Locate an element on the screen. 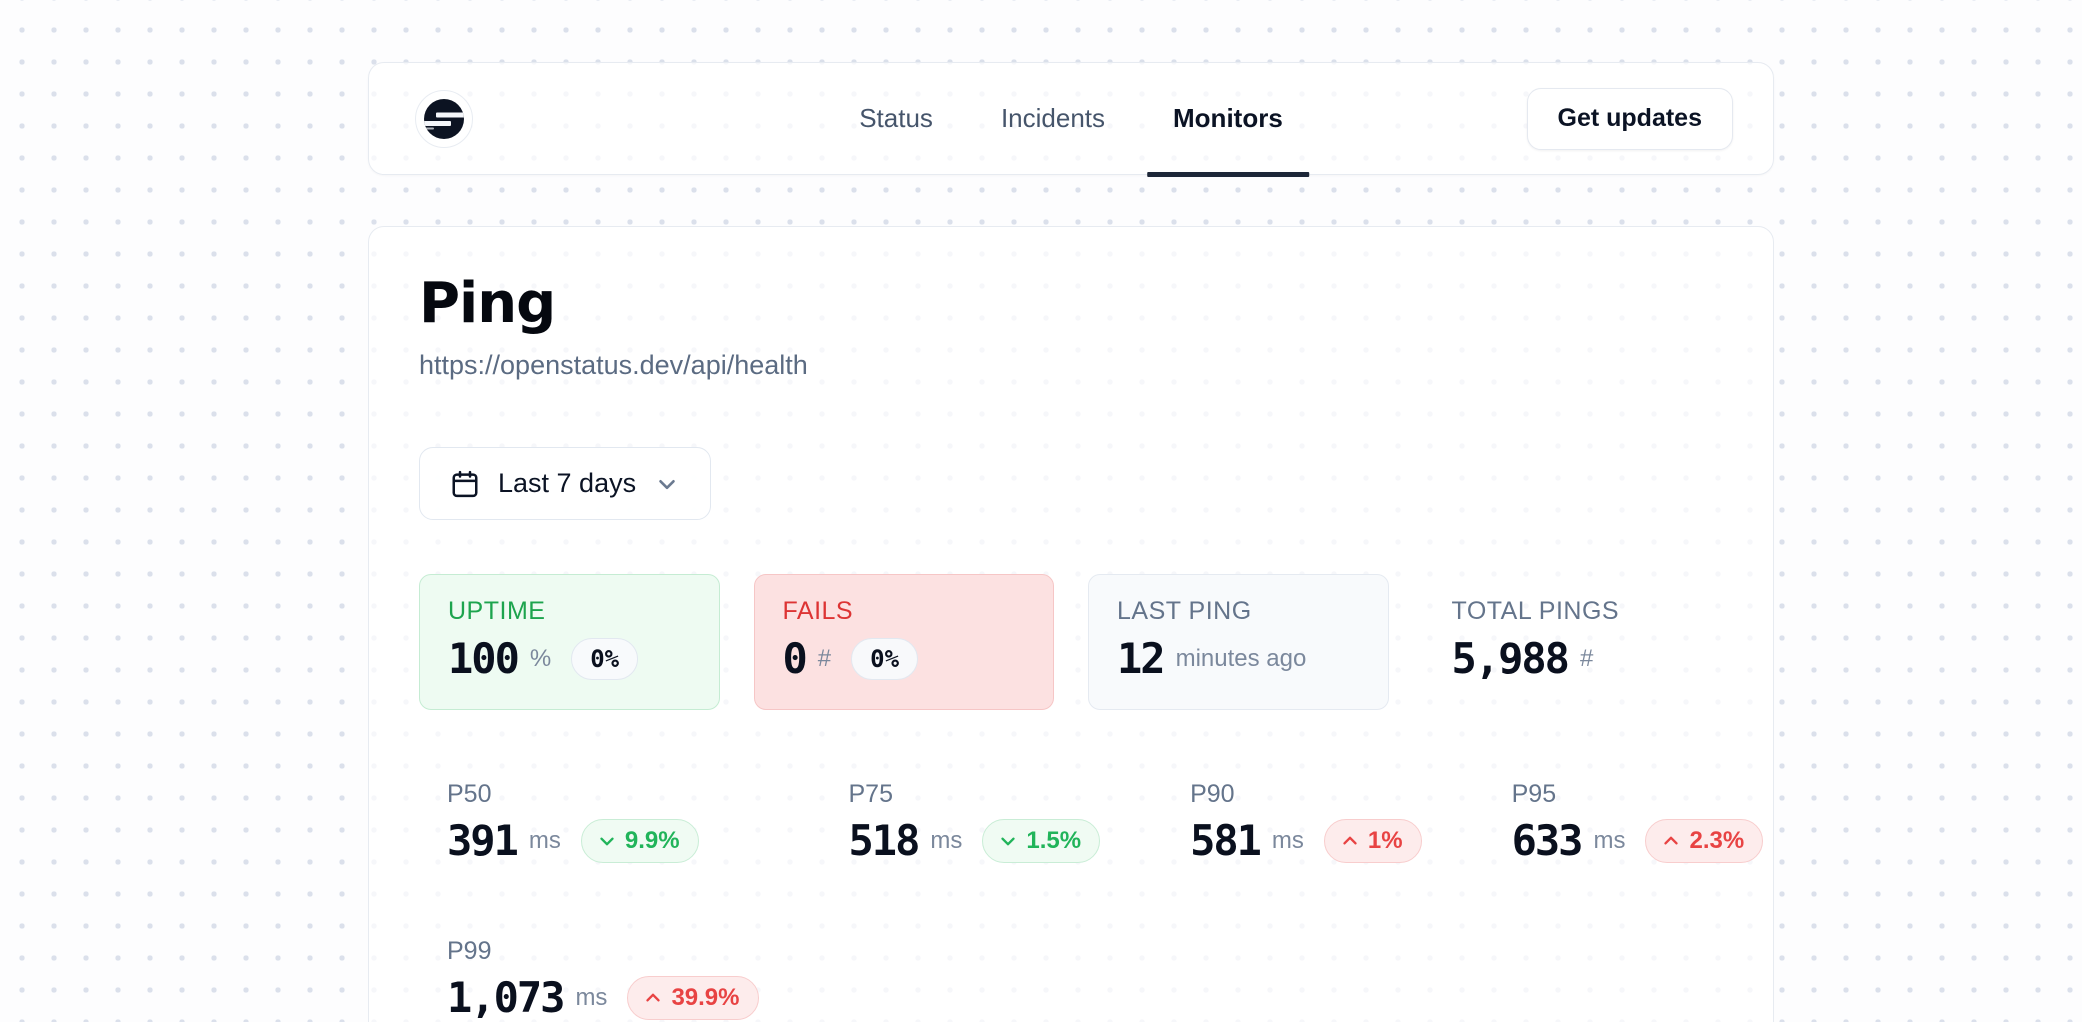 This screenshot has width=2082, height=1022. main-nav: Status Incidents Monitors is located at coordinates (1071, 120).